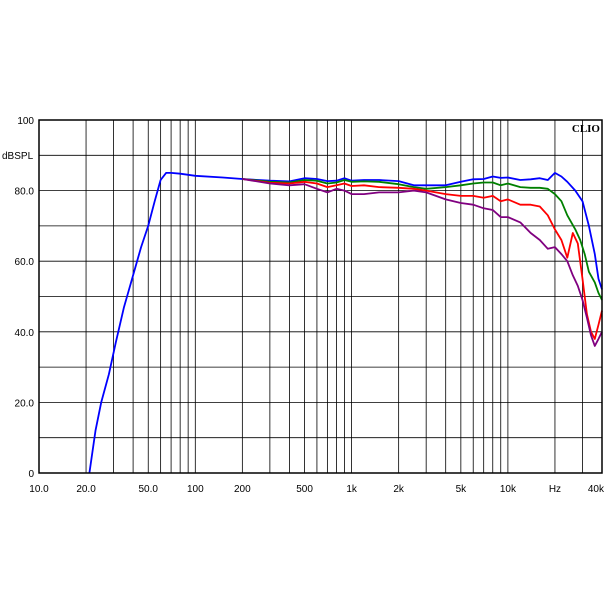  What do you see at coordinates (195, 489) in the screenshot?
I see `x-tick-label: 100` at bounding box center [195, 489].